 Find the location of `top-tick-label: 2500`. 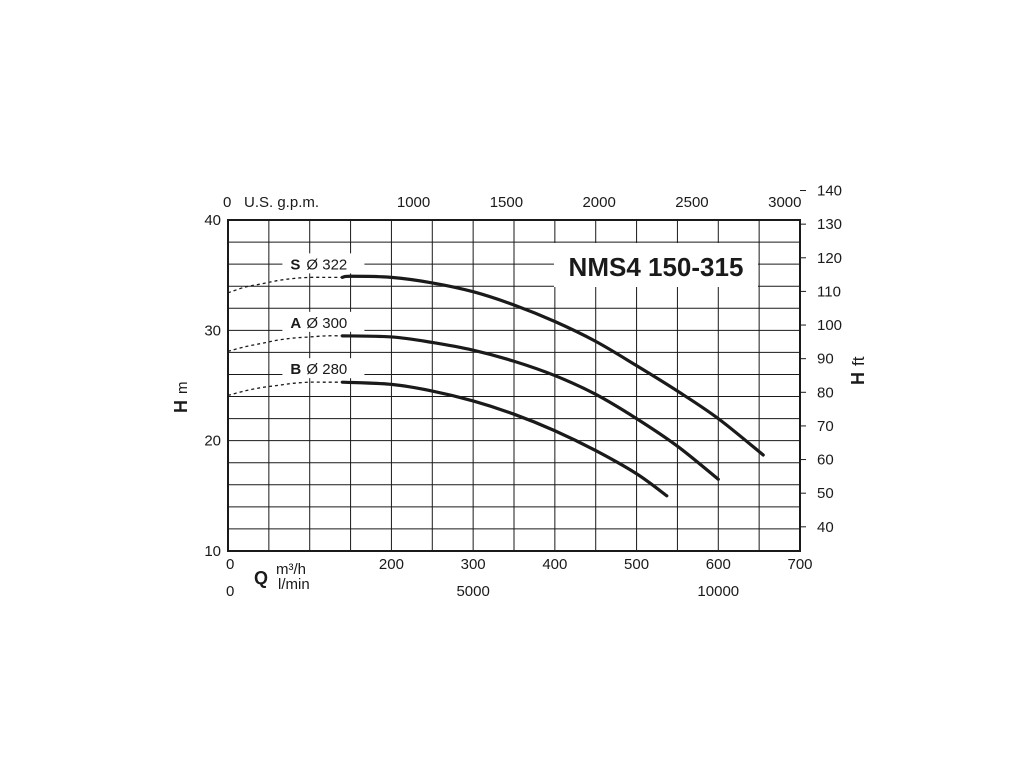

top-tick-label: 2500 is located at coordinates (691, 202).